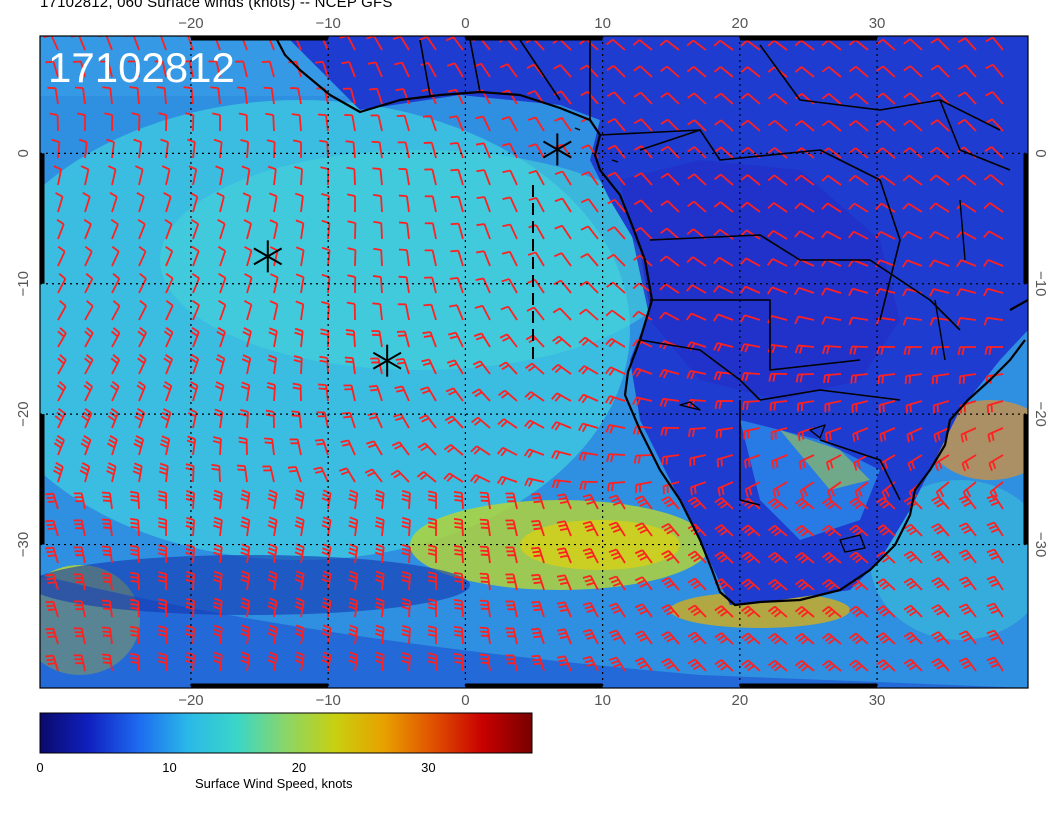  Describe the element at coordinates (739, 23) in the screenshot. I see `lon-label-top: 20` at that location.